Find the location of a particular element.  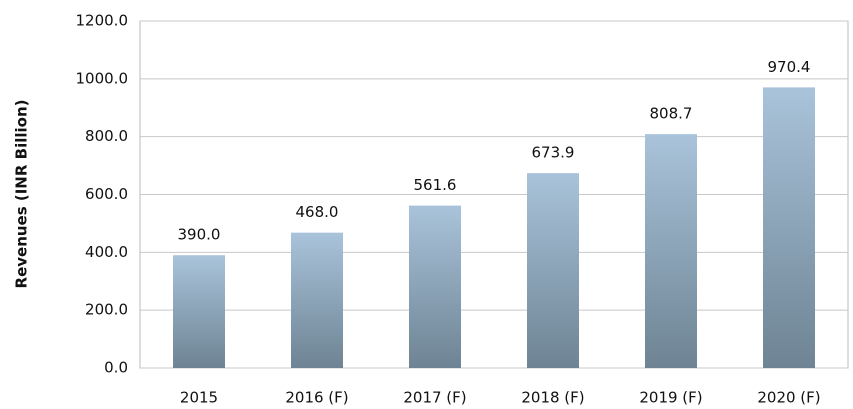

data-label: 561.6 is located at coordinates (435, 185).